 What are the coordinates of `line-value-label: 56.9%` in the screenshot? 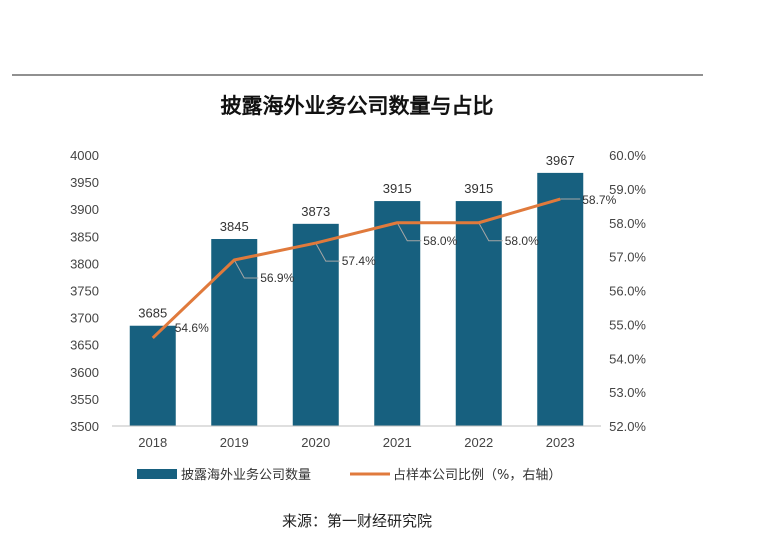 It's located at (277, 278).